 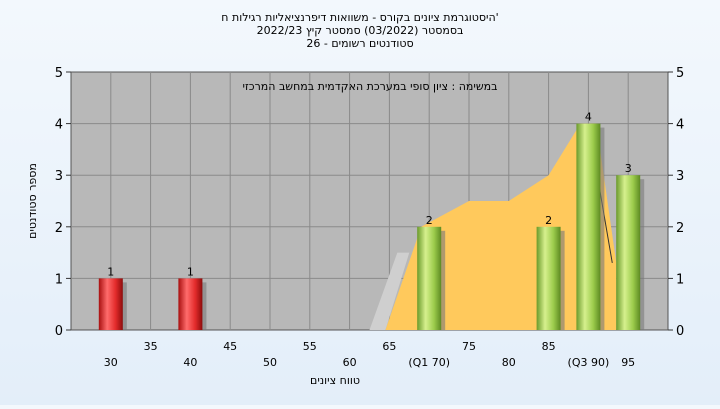 What do you see at coordinates (469, 346) in the screenshot?
I see `x-tick-label-upper: 75` at bounding box center [469, 346].